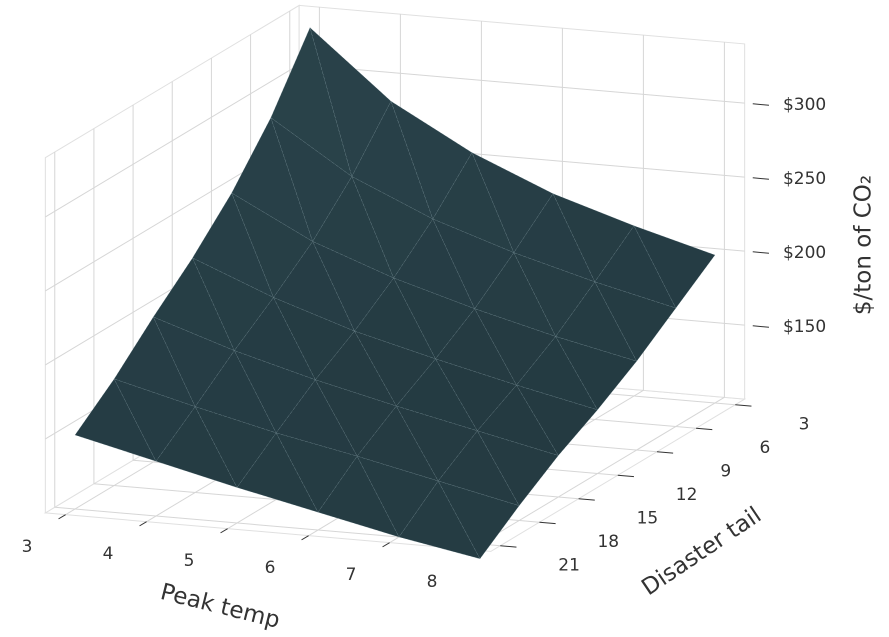  What do you see at coordinates (687, 495) in the screenshot?
I see `y-tick-label: 12` at bounding box center [687, 495].